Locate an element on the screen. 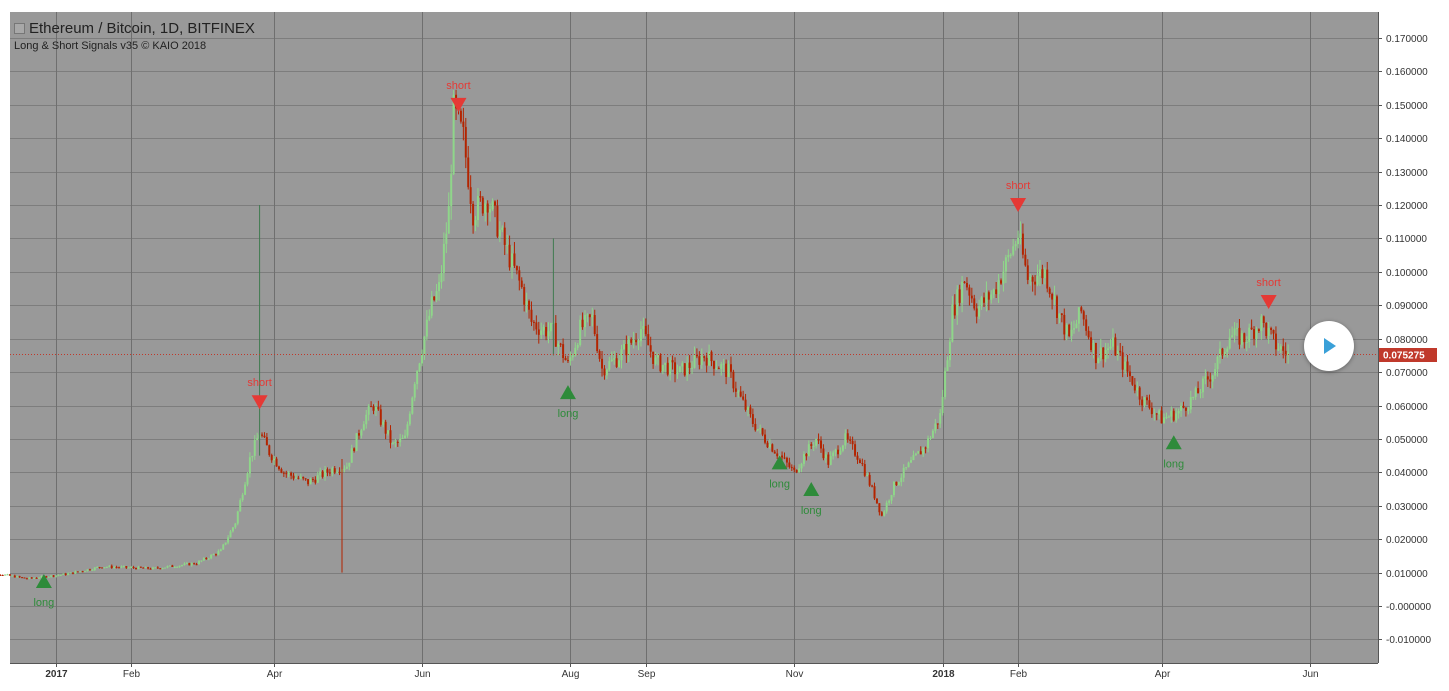 The image size is (1449, 691). price-axis is located at coordinates (1413, 344).